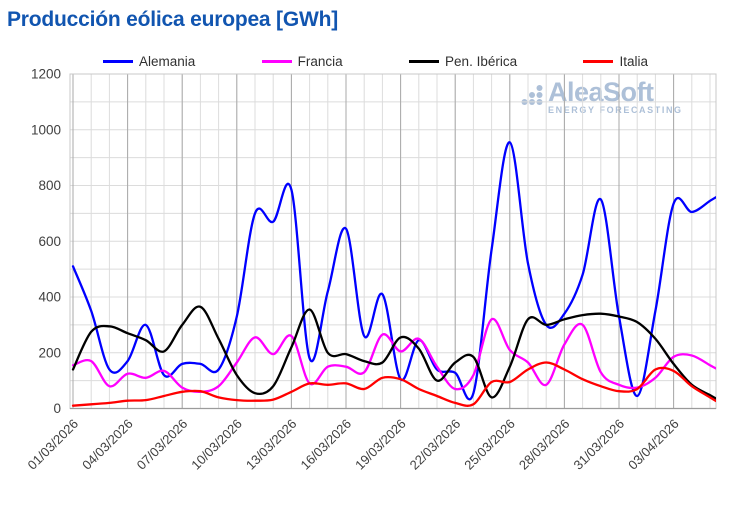  What do you see at coordinates (49, 297) in the screenshot?
I see `svg-text: 400` at bounding box center [49, 297].